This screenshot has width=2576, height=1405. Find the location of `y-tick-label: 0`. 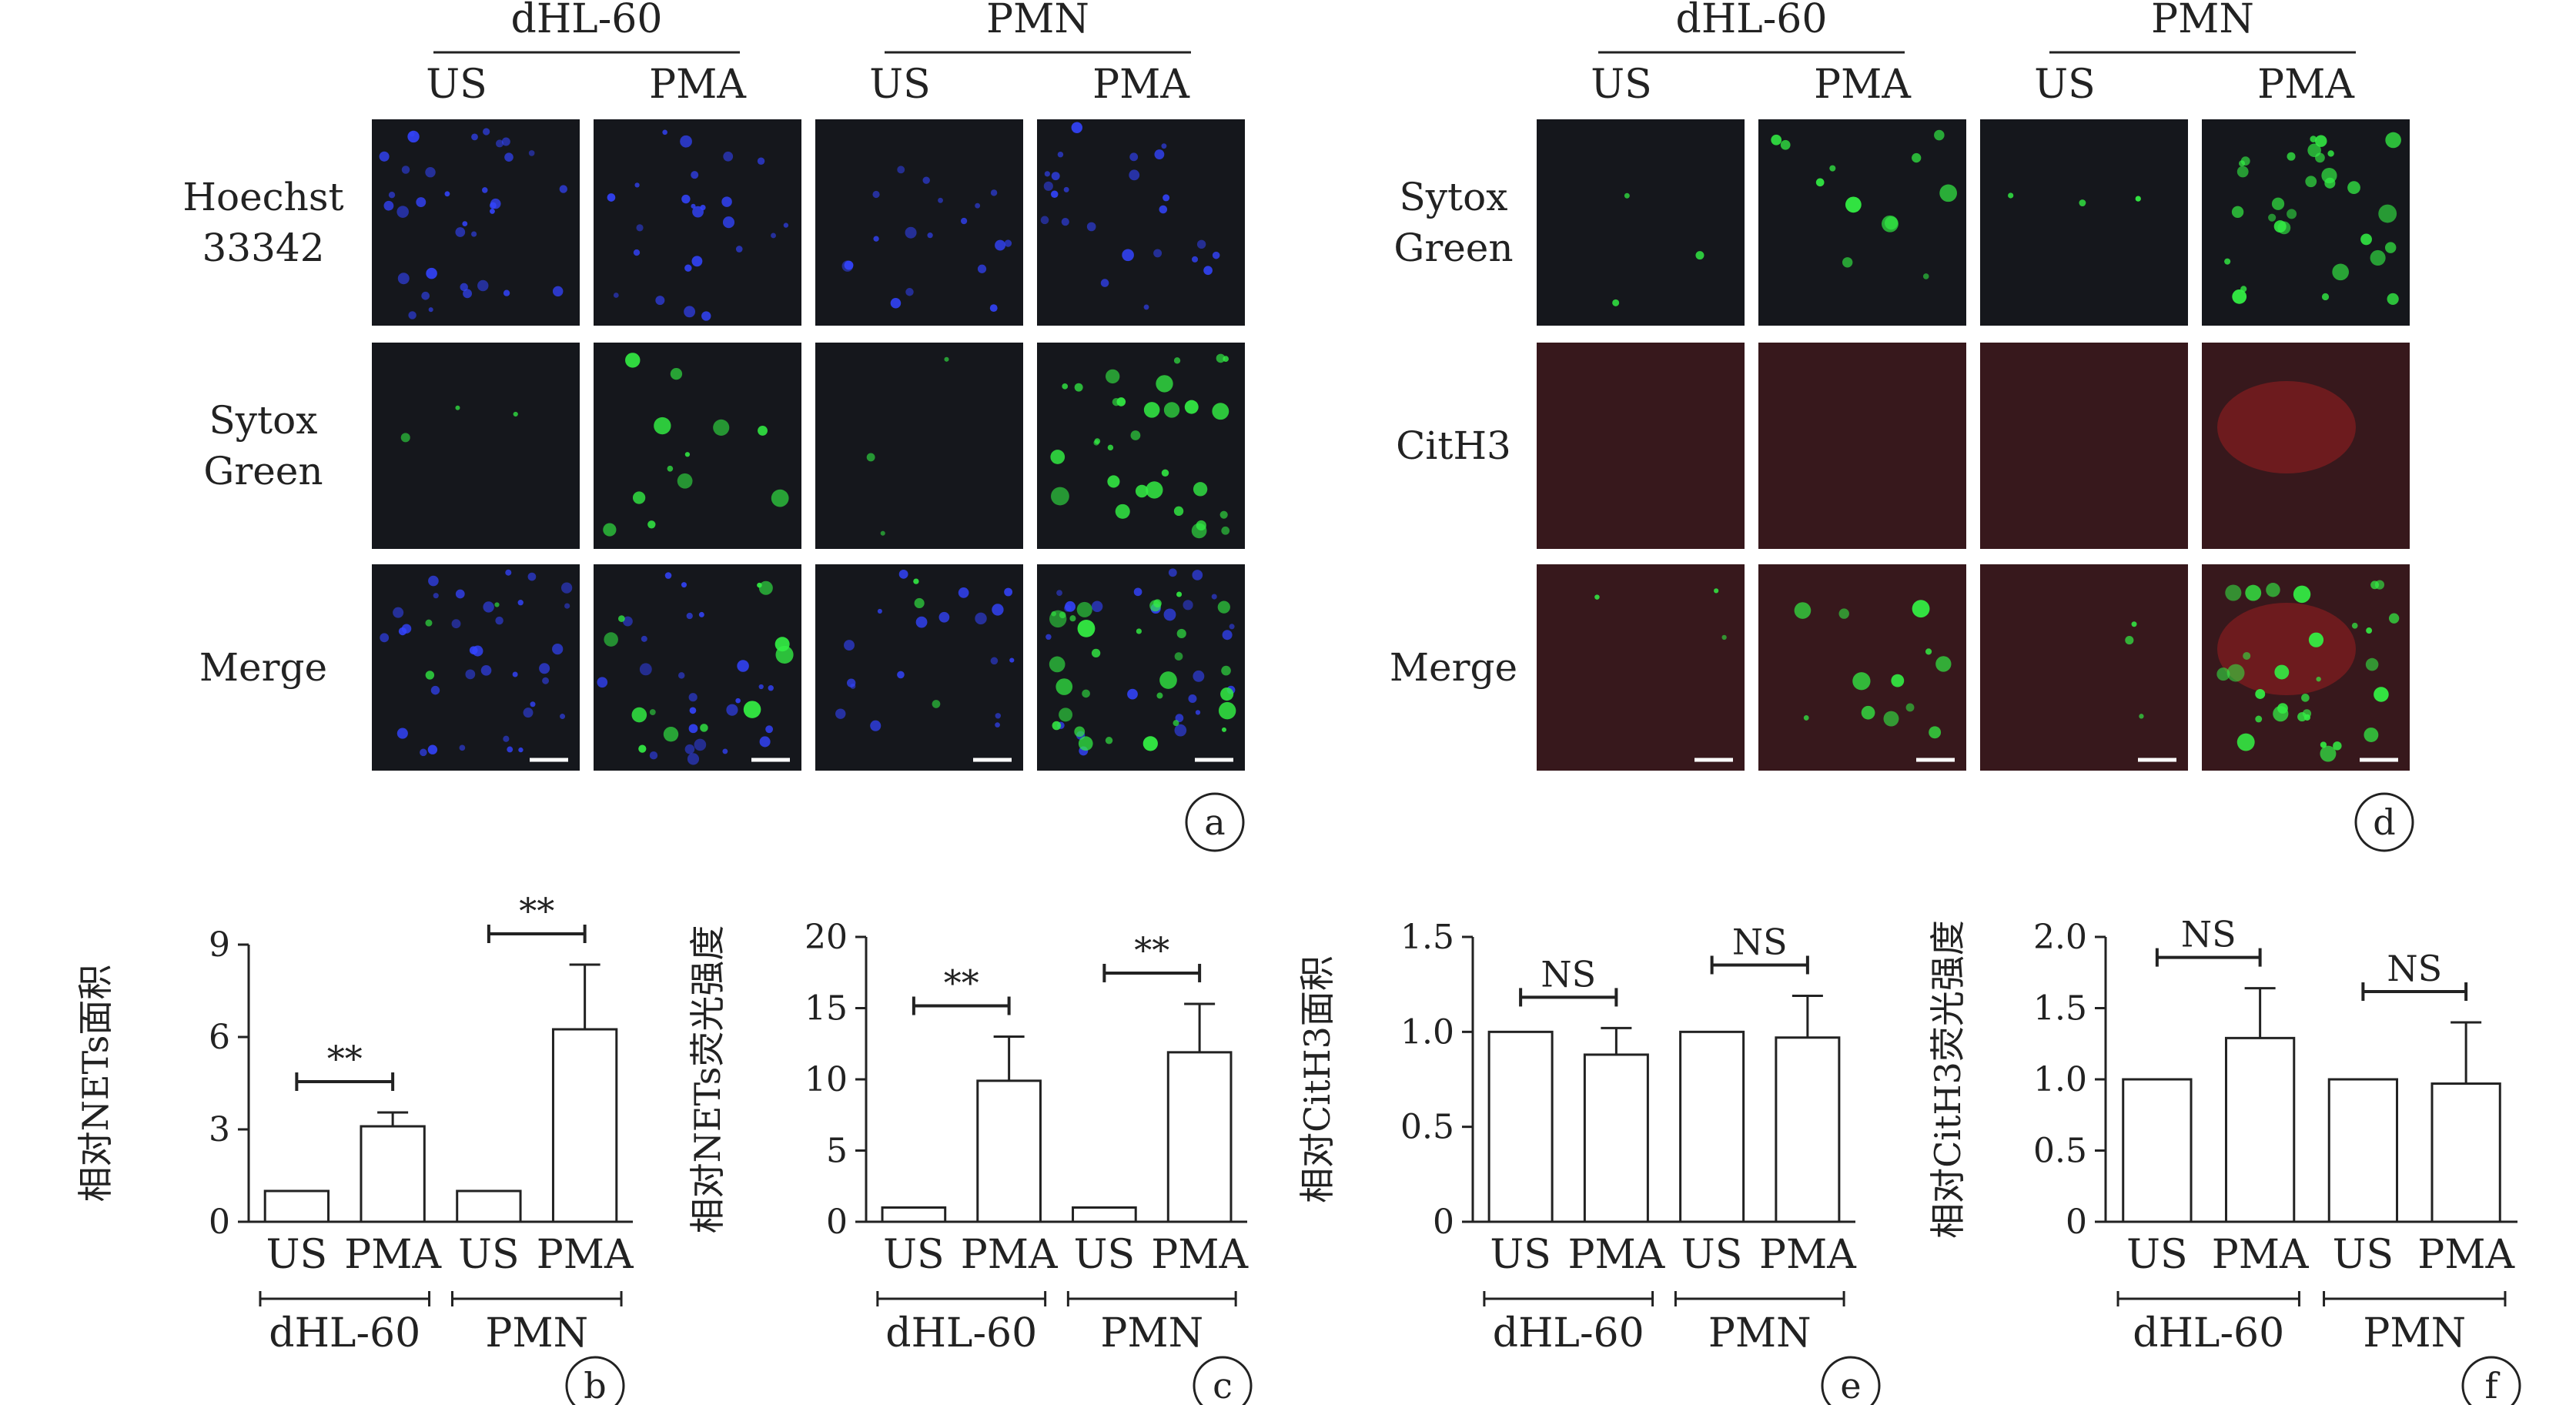

y-tick-label: 0 is located at coordinates (220, 1222).